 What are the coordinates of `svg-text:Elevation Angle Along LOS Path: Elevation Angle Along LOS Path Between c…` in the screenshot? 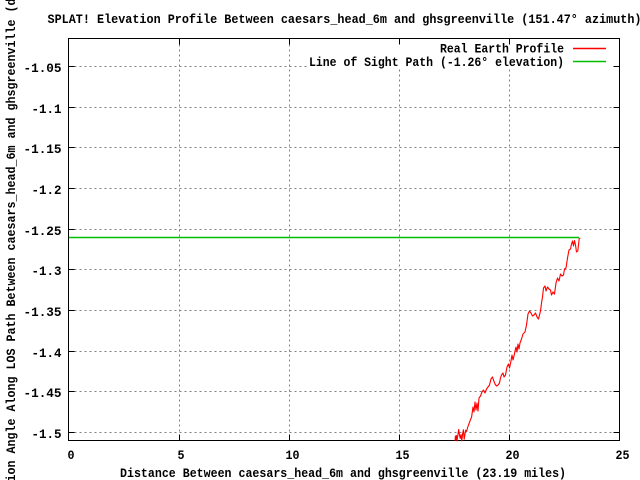 It's located at (11, 240).